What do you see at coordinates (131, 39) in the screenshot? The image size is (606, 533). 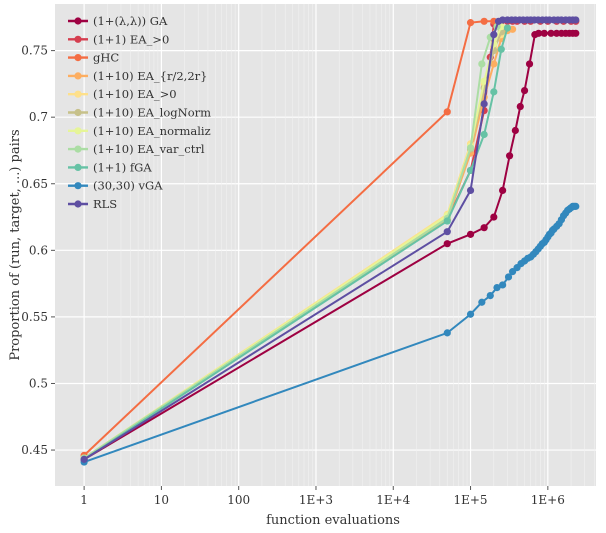 I see `legend-label: (1+1) EA_>0` at bounding box center [131, 39].